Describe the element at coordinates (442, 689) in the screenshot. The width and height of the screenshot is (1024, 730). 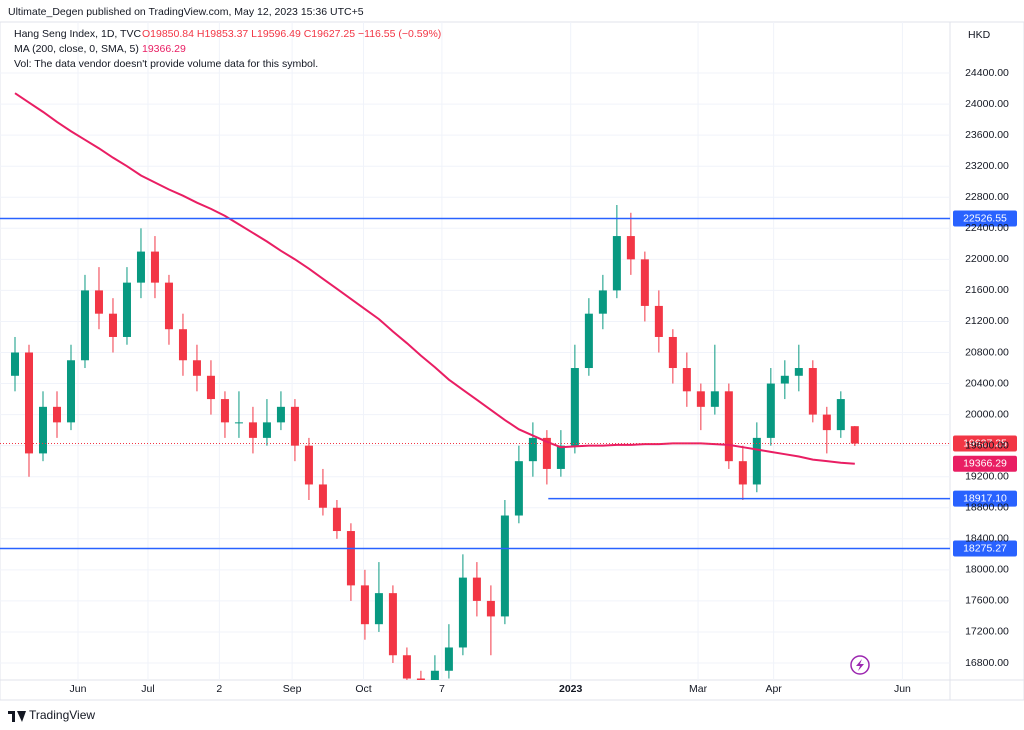
I see `x-tick-label: 7` at that location.